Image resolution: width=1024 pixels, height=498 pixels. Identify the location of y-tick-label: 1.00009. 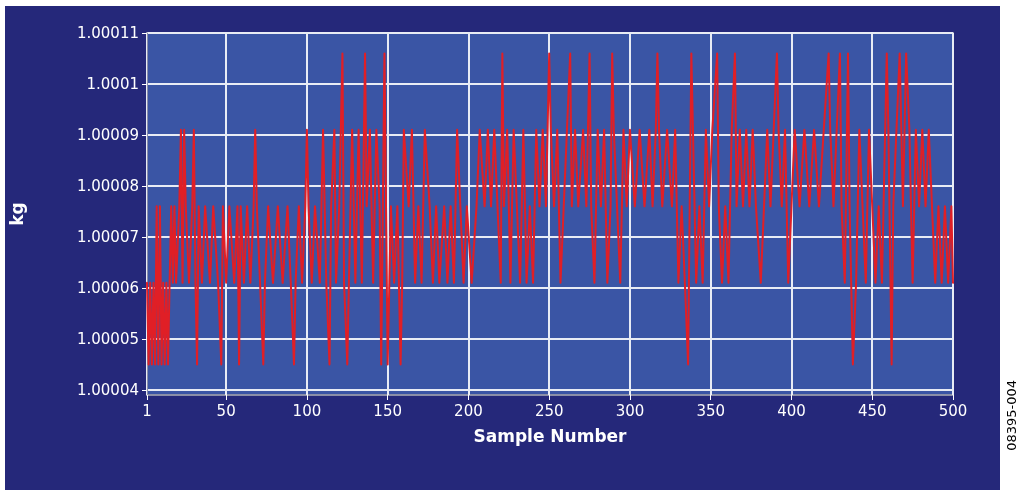
(107, 134).